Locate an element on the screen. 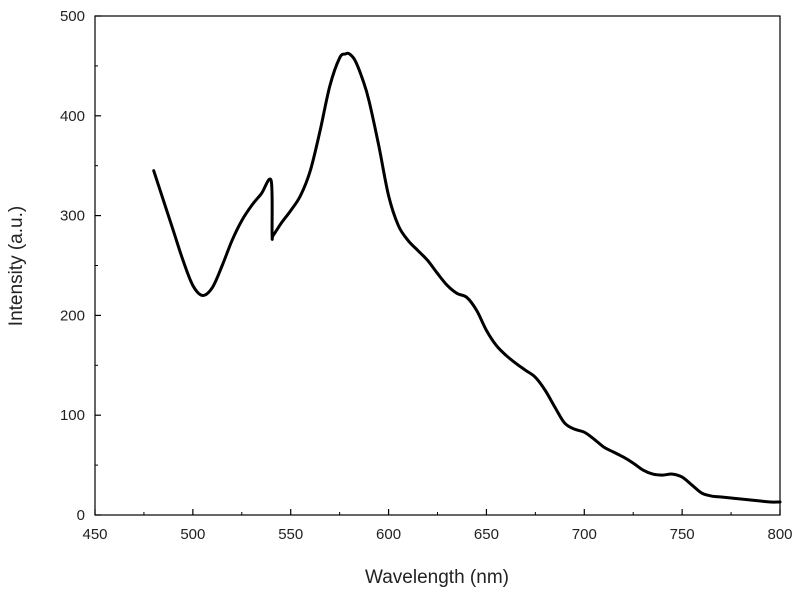  x-tick-label: 550 is located at coordinates (290, 534).